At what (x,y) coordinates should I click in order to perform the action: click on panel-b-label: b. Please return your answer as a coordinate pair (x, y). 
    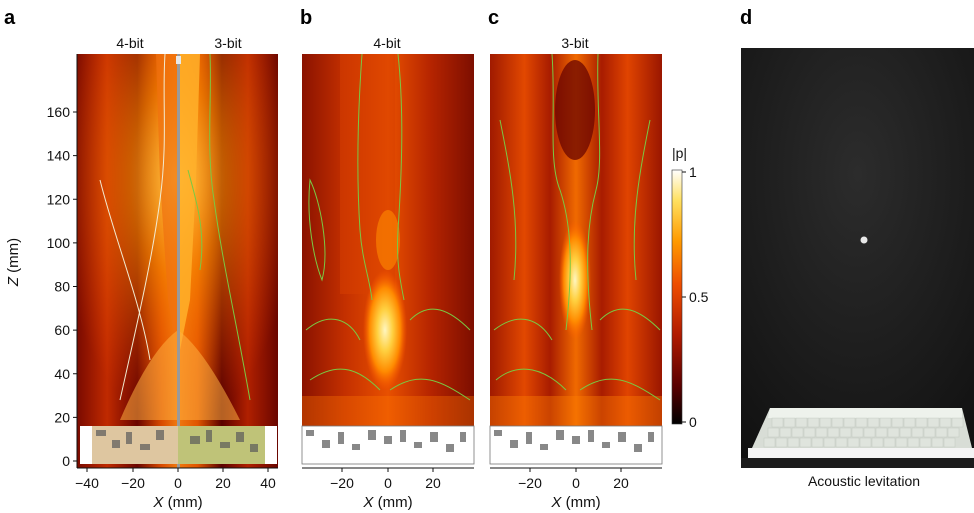
    Looking at the image, I should click on (306, 18).